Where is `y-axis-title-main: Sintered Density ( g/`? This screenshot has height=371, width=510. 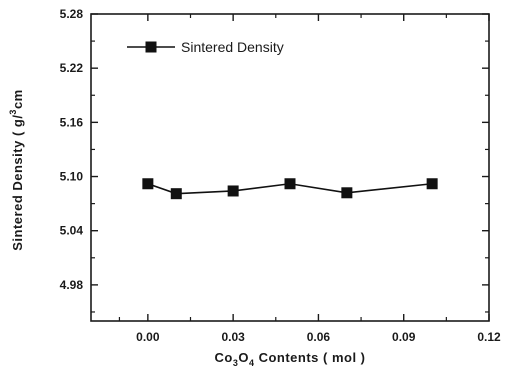 y-axis-title-main: Sintered Density ( g/ is located at coordinates (17, 183).